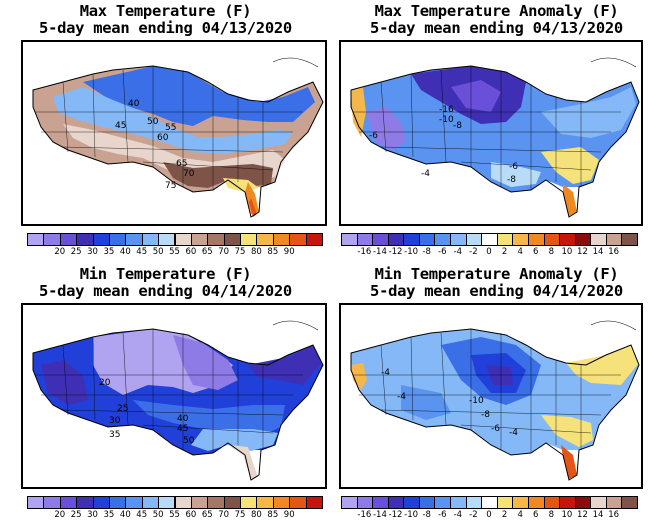  I want to click on contour-label: -8, so click(511, 180).